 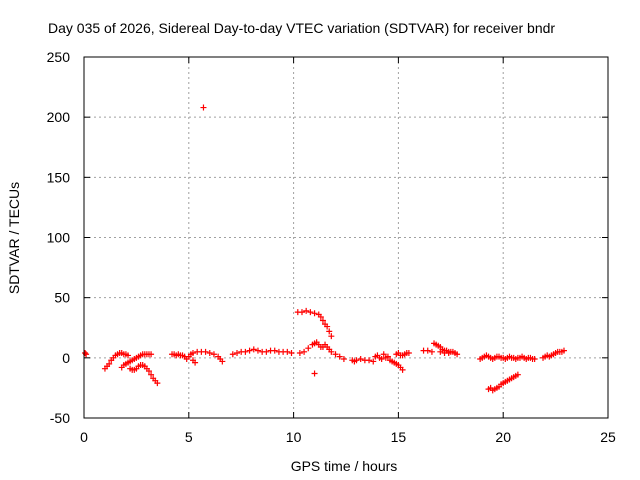 What do you see at coordinates (60, 418) in the screenshot?
I see `y-tick-label: -50` at bounding box center [60, 418].